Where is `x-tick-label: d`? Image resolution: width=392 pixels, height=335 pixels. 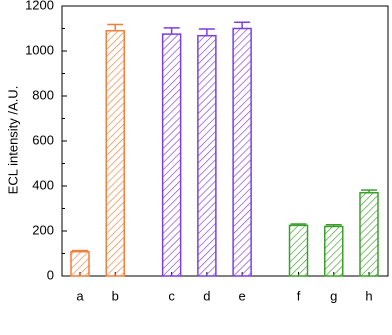
x-tick-label: d is located at coordinates (206, 295).